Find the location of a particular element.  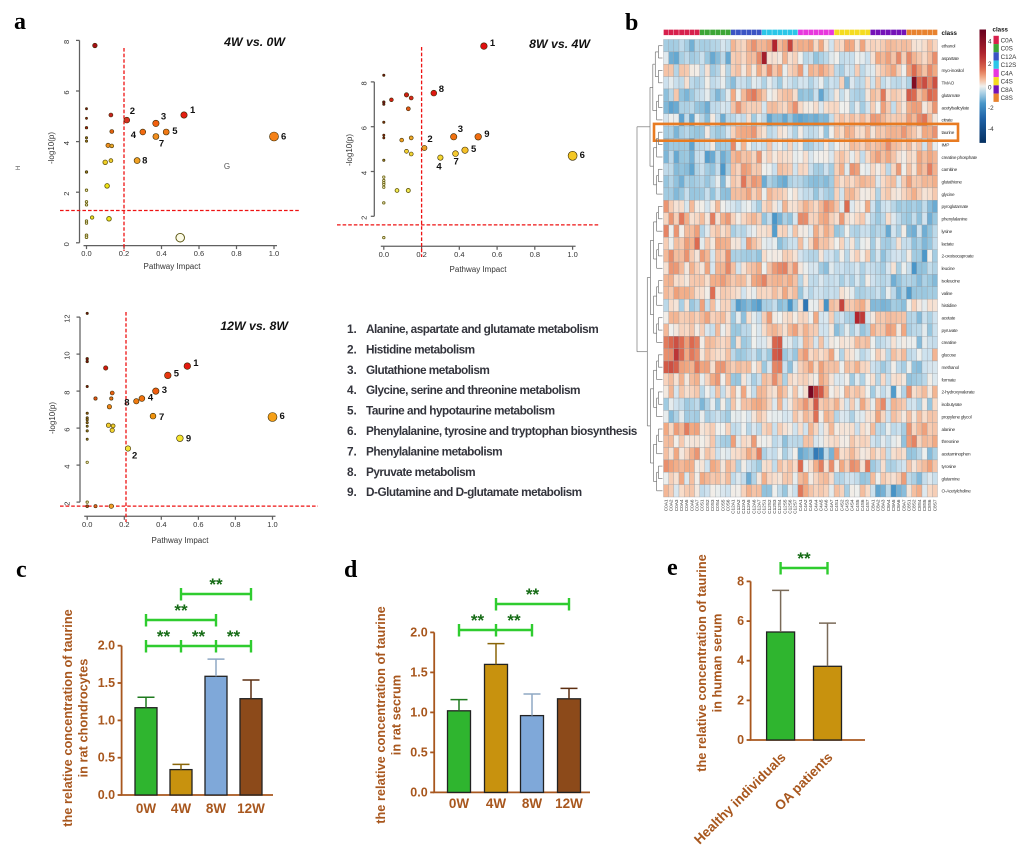

svg-text: 12 is located at coordinates (67, 318).